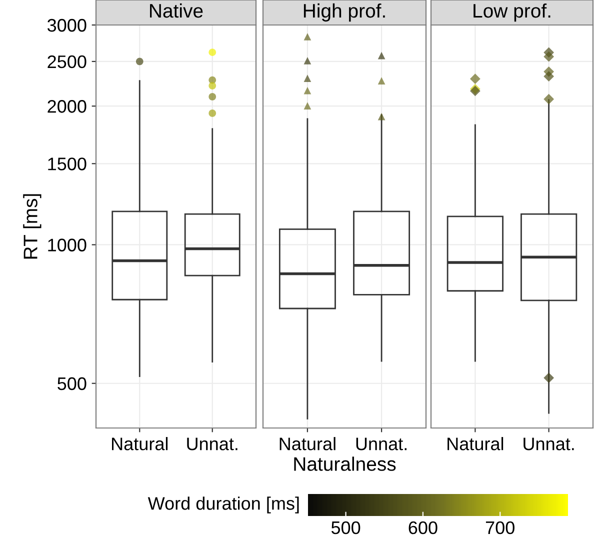 The height and width of the screenshot is (543, 604). What do you see at coordinates (67, 25) in the screenshot?
I see `y-tick-label: 3000` at bounding box center [67, 25].